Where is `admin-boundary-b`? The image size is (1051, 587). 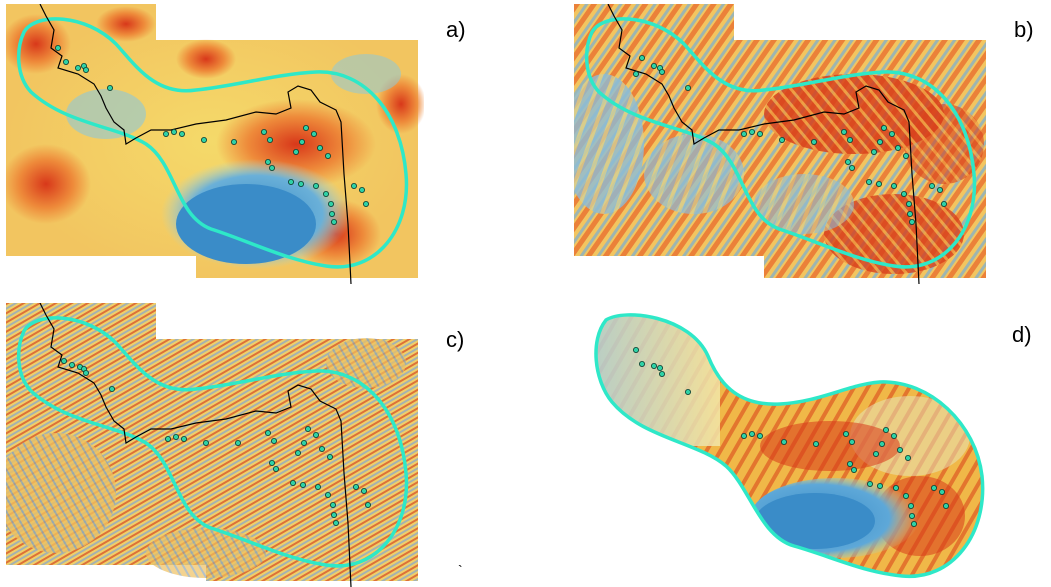
admin-boundary-b is located at coordinates (763, 144).